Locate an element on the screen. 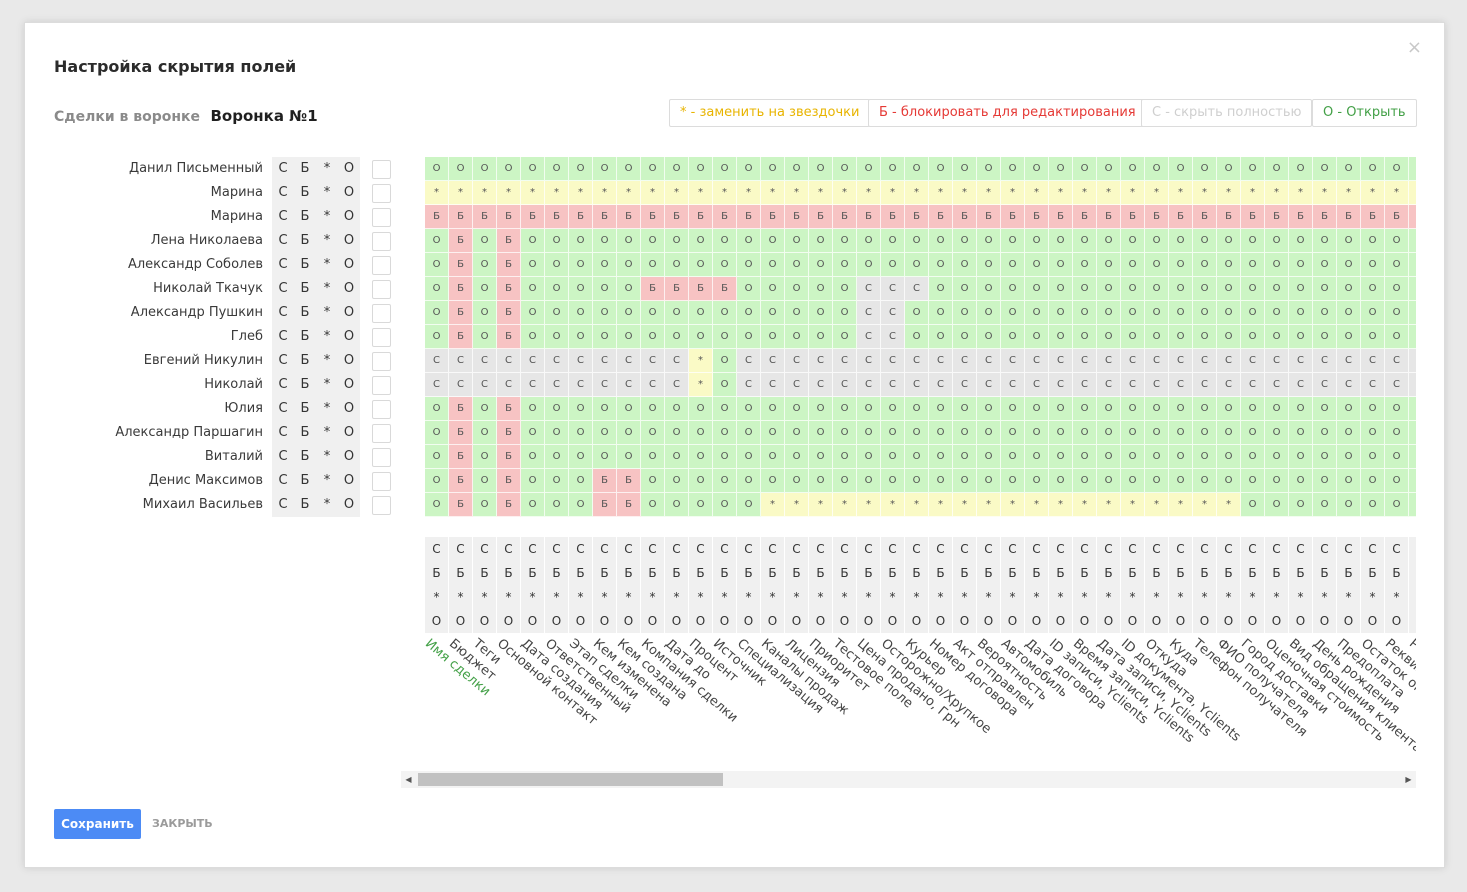  legend-star-button: * - заменить на звездочки is located at coordinates (770, 113).